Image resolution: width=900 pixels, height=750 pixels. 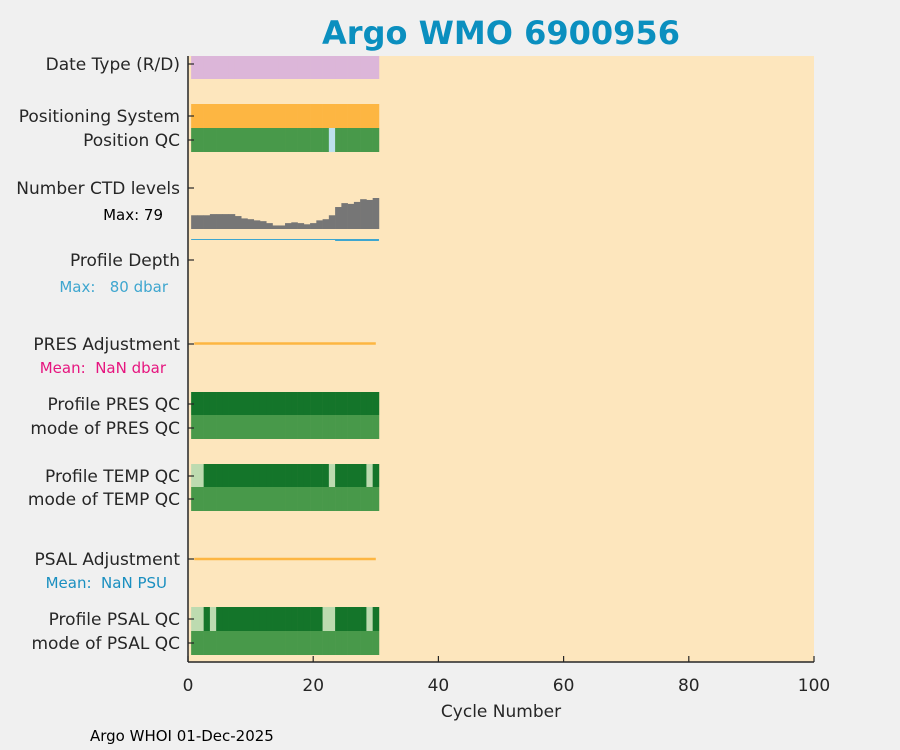 I want to click on date-type-cycle-12-bar, so click(x=263, y=67).